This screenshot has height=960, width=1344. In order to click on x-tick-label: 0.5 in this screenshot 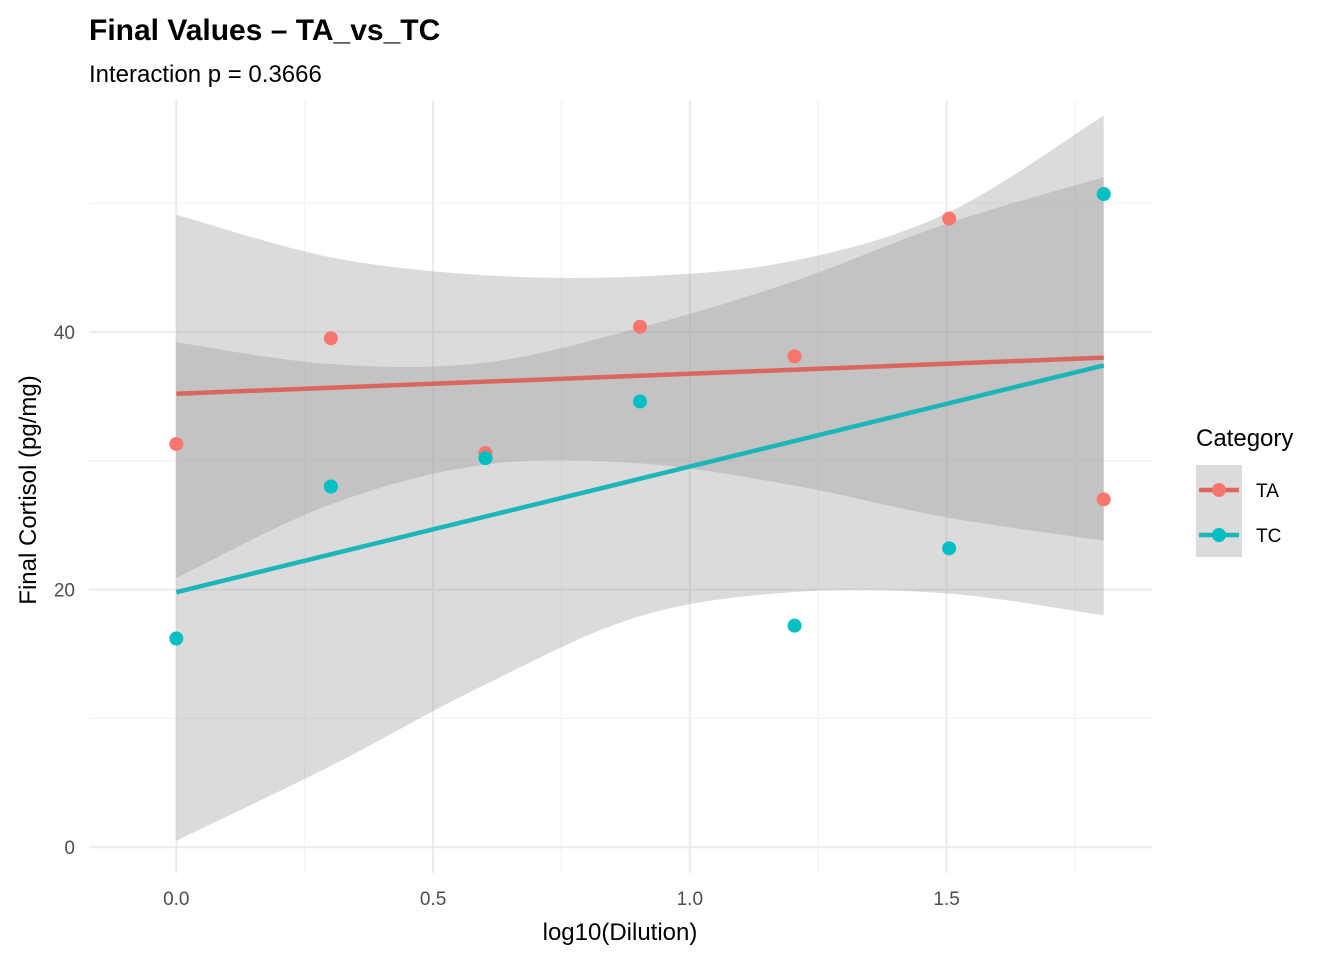, I will do `click(433, 899)`.